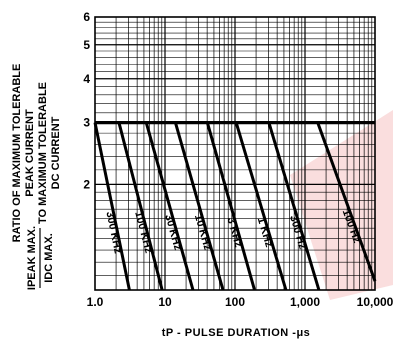 The height and width of the screenshot is (345, 393). I want to click on ratio-numerator: IPEAK MAX., so click(32, 258).